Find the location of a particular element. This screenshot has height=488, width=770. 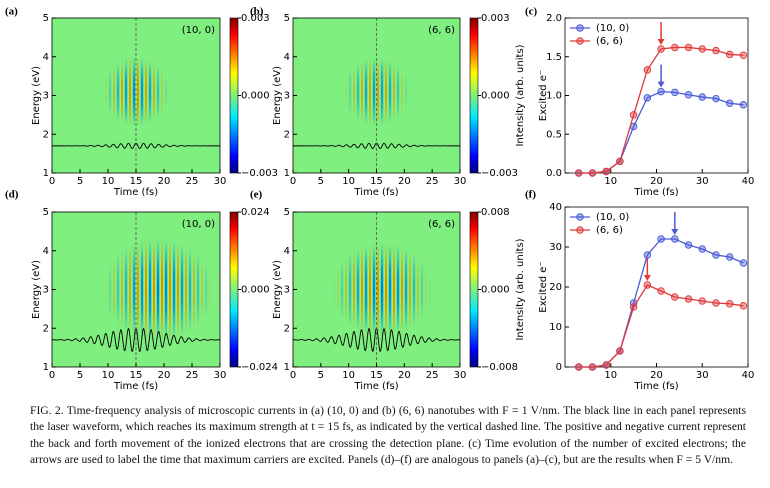

panel-label: (c) is located at coordinates (531, 12).